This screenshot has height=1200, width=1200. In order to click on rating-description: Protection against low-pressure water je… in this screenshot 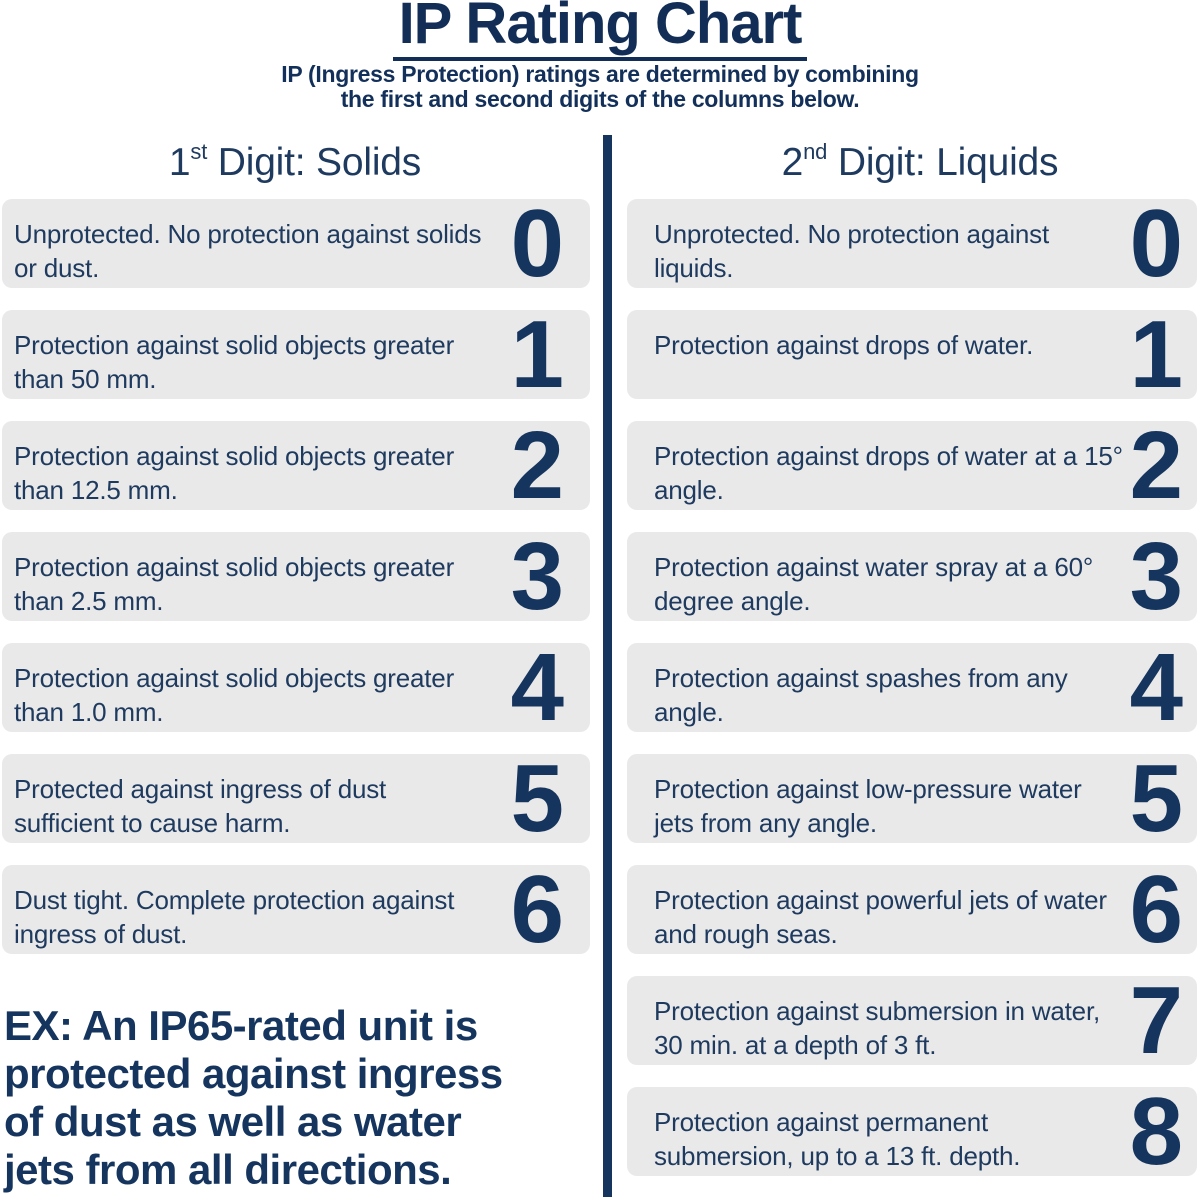, I will do `click(868, 806)`.